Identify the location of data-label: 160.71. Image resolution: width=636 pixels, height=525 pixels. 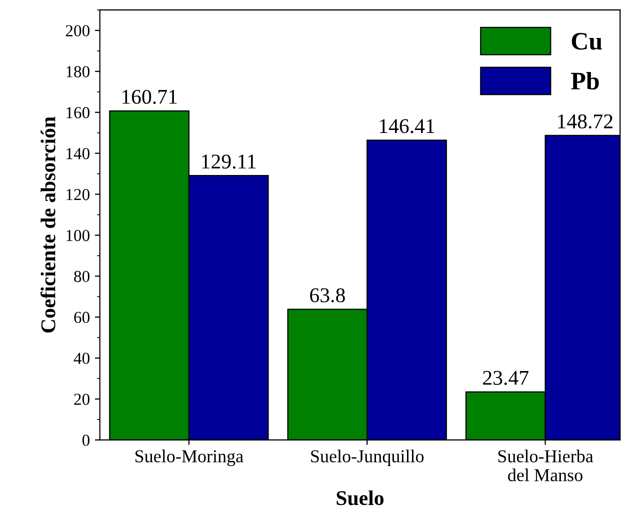
(149, 97).